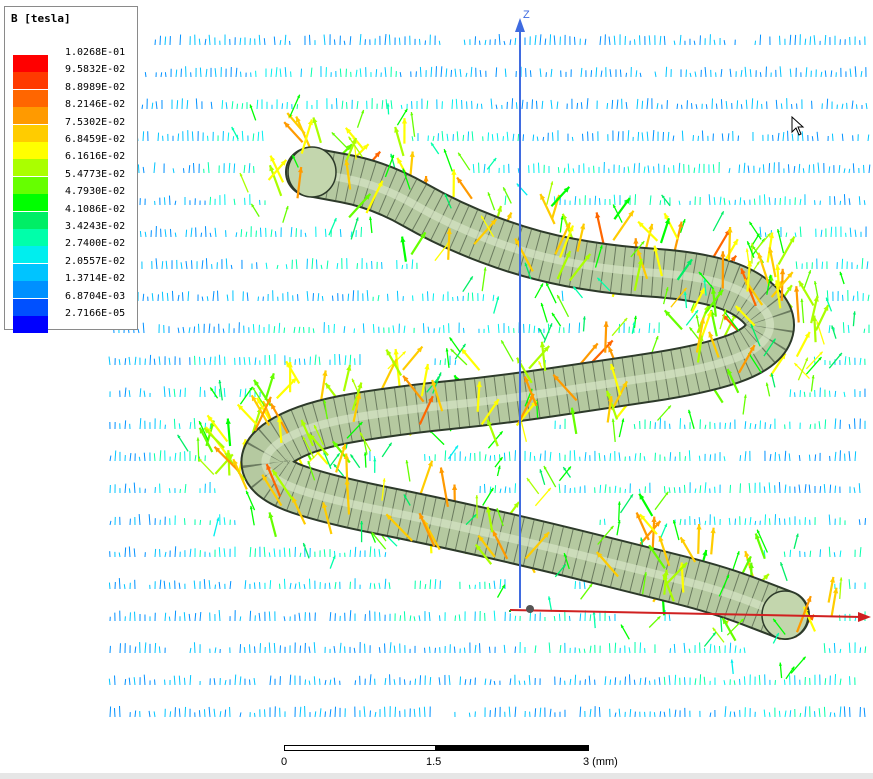  I want to click on scale-bar-black-segment, so click(512, 748).